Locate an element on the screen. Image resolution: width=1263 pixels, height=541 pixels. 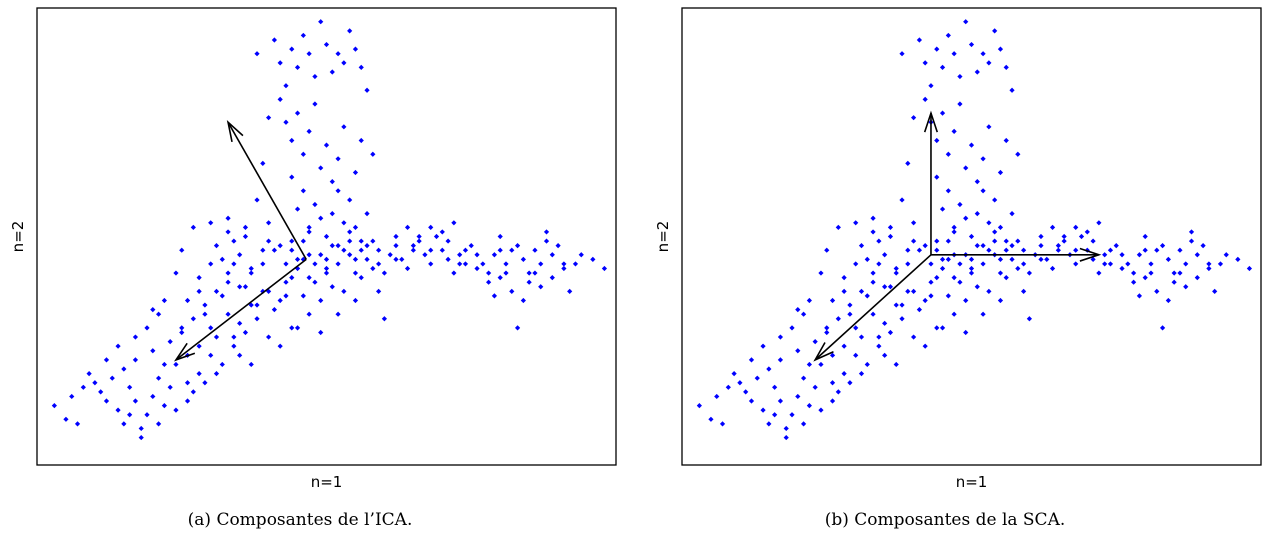
y-axis-label-a: n=2 is located at coordinates (18, 237).